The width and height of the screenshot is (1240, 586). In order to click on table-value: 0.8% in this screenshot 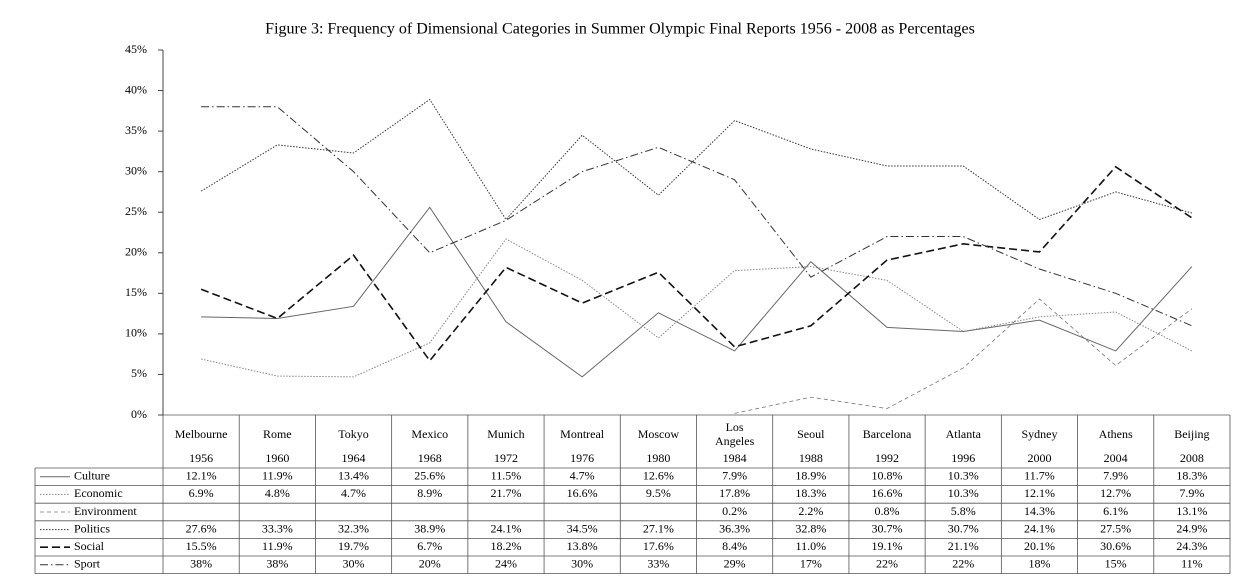, I will do `click(887, 511)`.